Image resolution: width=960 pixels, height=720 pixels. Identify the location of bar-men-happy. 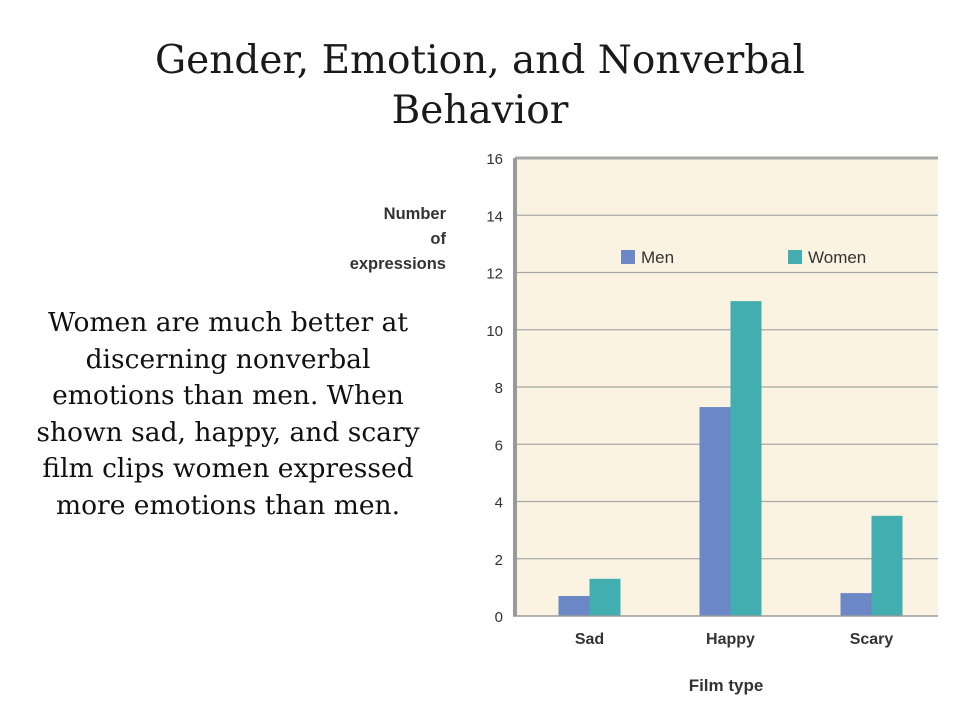
(715, 511).